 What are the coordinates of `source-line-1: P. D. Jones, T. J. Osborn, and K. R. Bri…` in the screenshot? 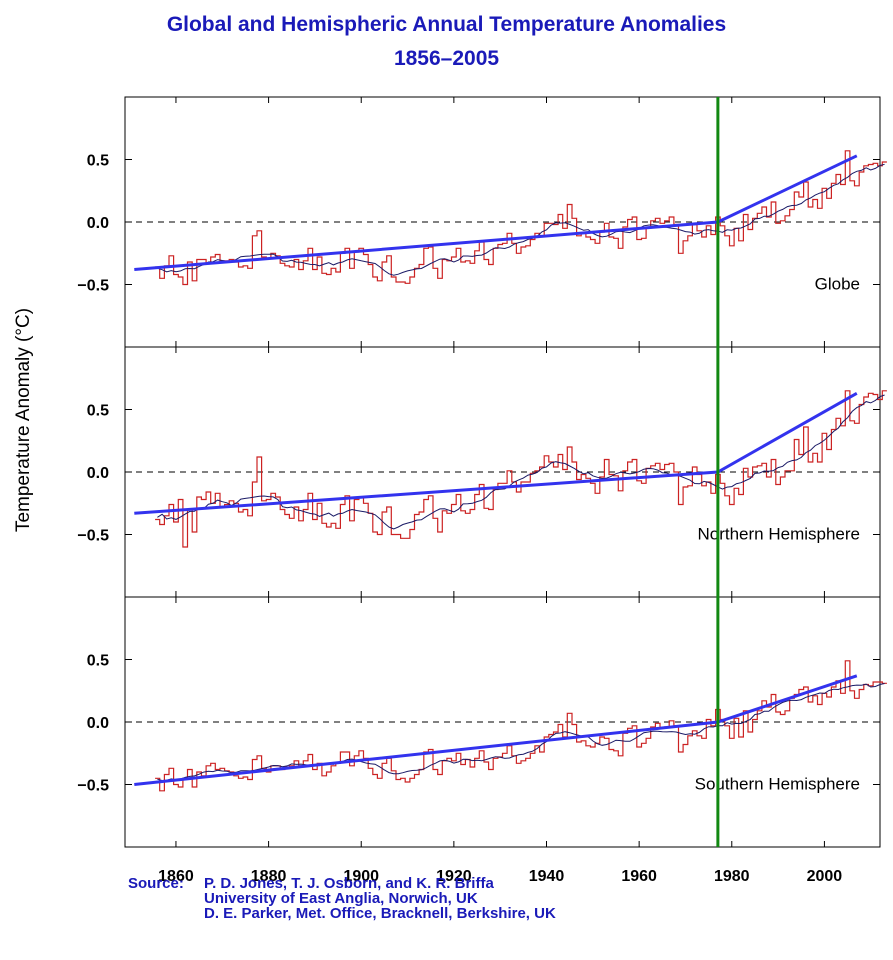 It's located at (349, 883).